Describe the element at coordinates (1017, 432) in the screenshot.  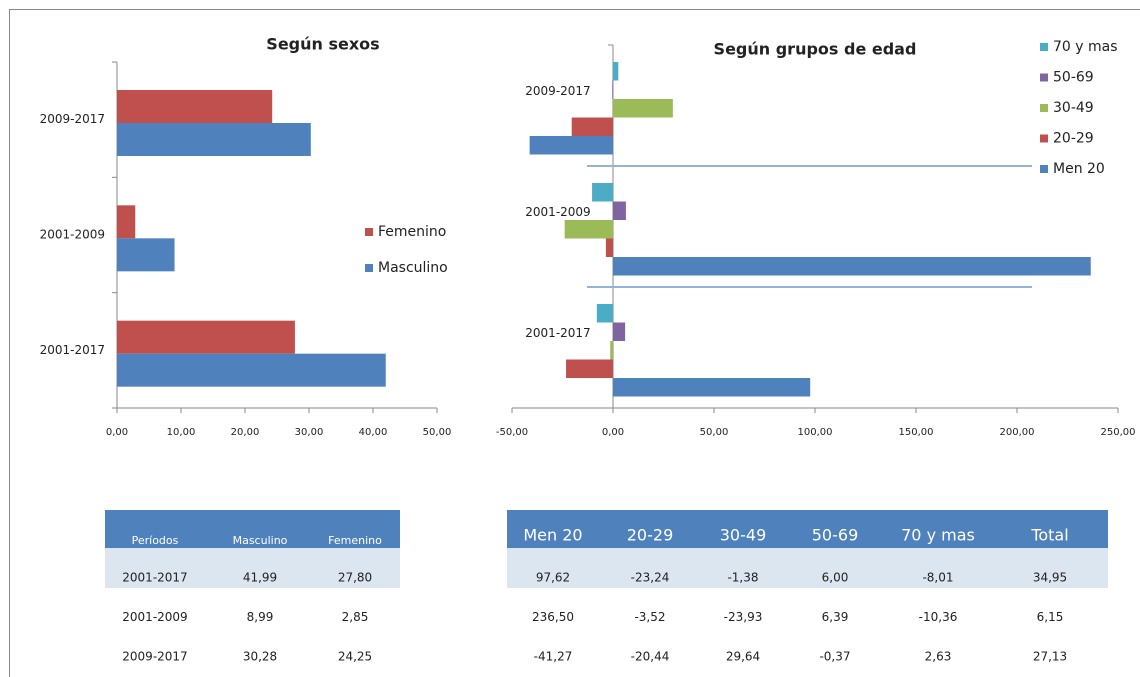
I see `x-tick-label: 200,00` at that location.